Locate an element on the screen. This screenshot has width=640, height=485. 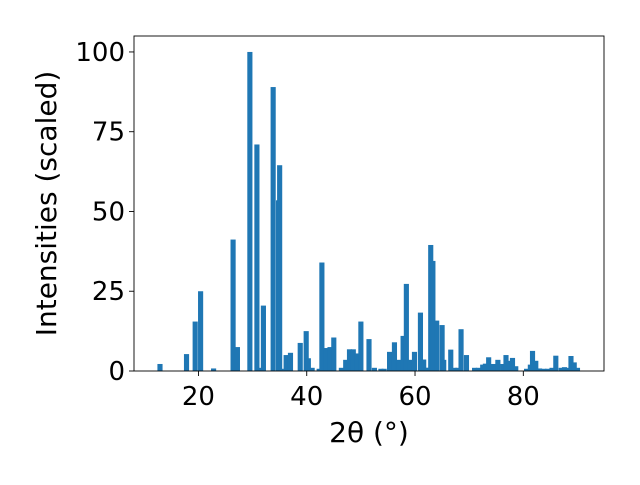
y-tick-label: 100 is located at coordinates (100, 53).